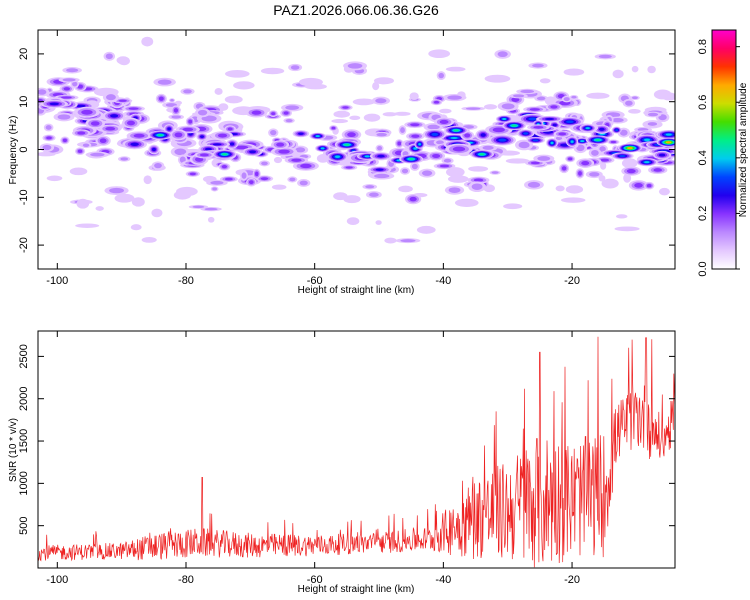 This screenshot has height=600, width=750. Describe the element at coordinates (356, 589) in the screenshot. I see `snr-xlabel: Height of straight line (km)` at that location.